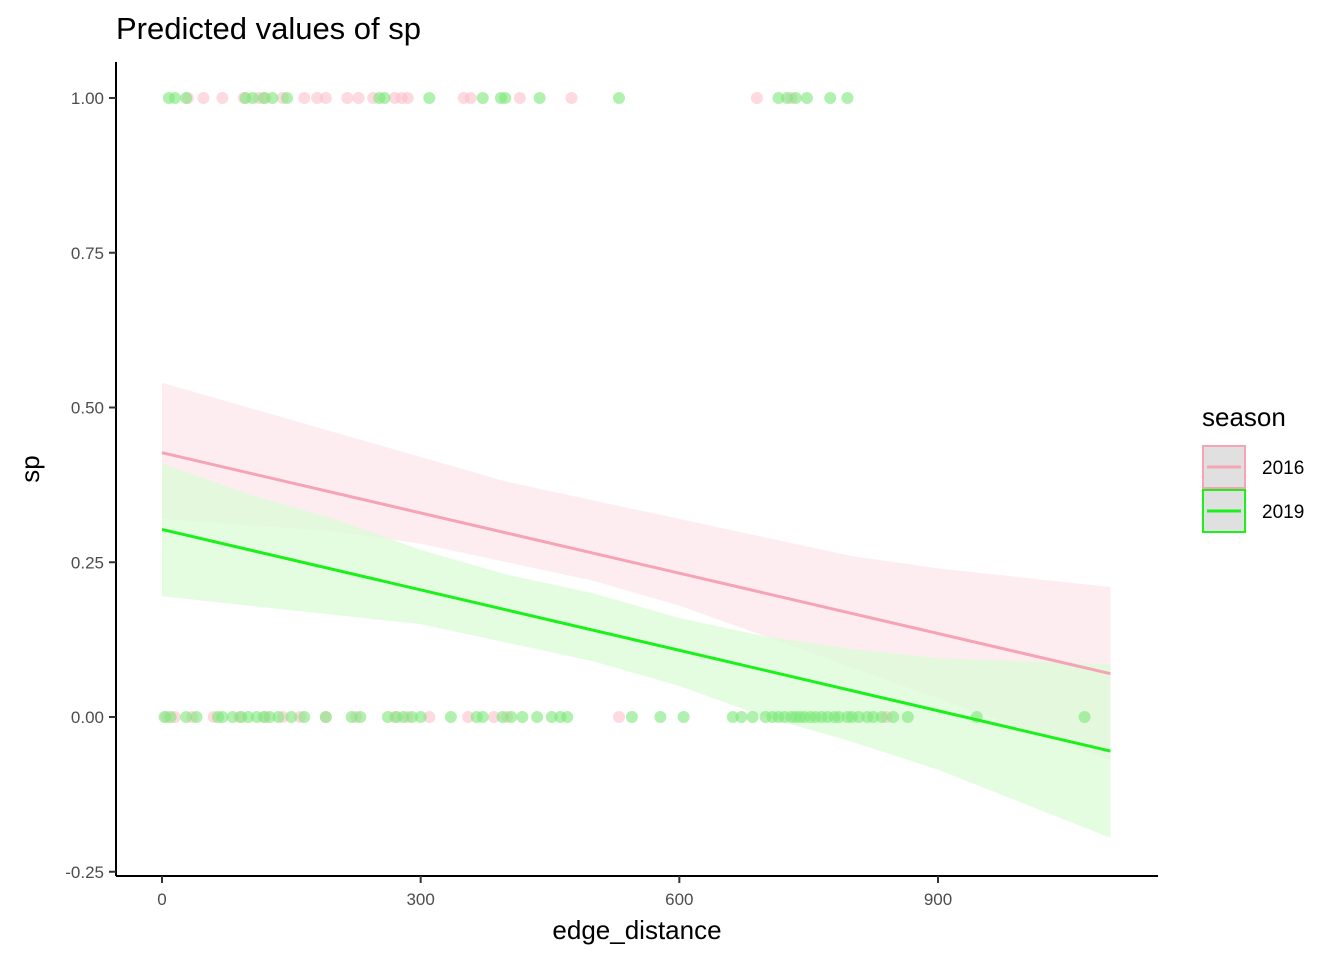  I want to click on x-tick-label: 900, so click(938, 899).